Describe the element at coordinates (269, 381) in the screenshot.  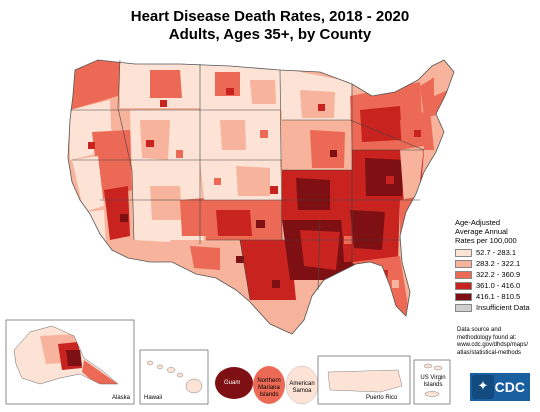
I see `nmi-label-line-1: Northern` at that location.